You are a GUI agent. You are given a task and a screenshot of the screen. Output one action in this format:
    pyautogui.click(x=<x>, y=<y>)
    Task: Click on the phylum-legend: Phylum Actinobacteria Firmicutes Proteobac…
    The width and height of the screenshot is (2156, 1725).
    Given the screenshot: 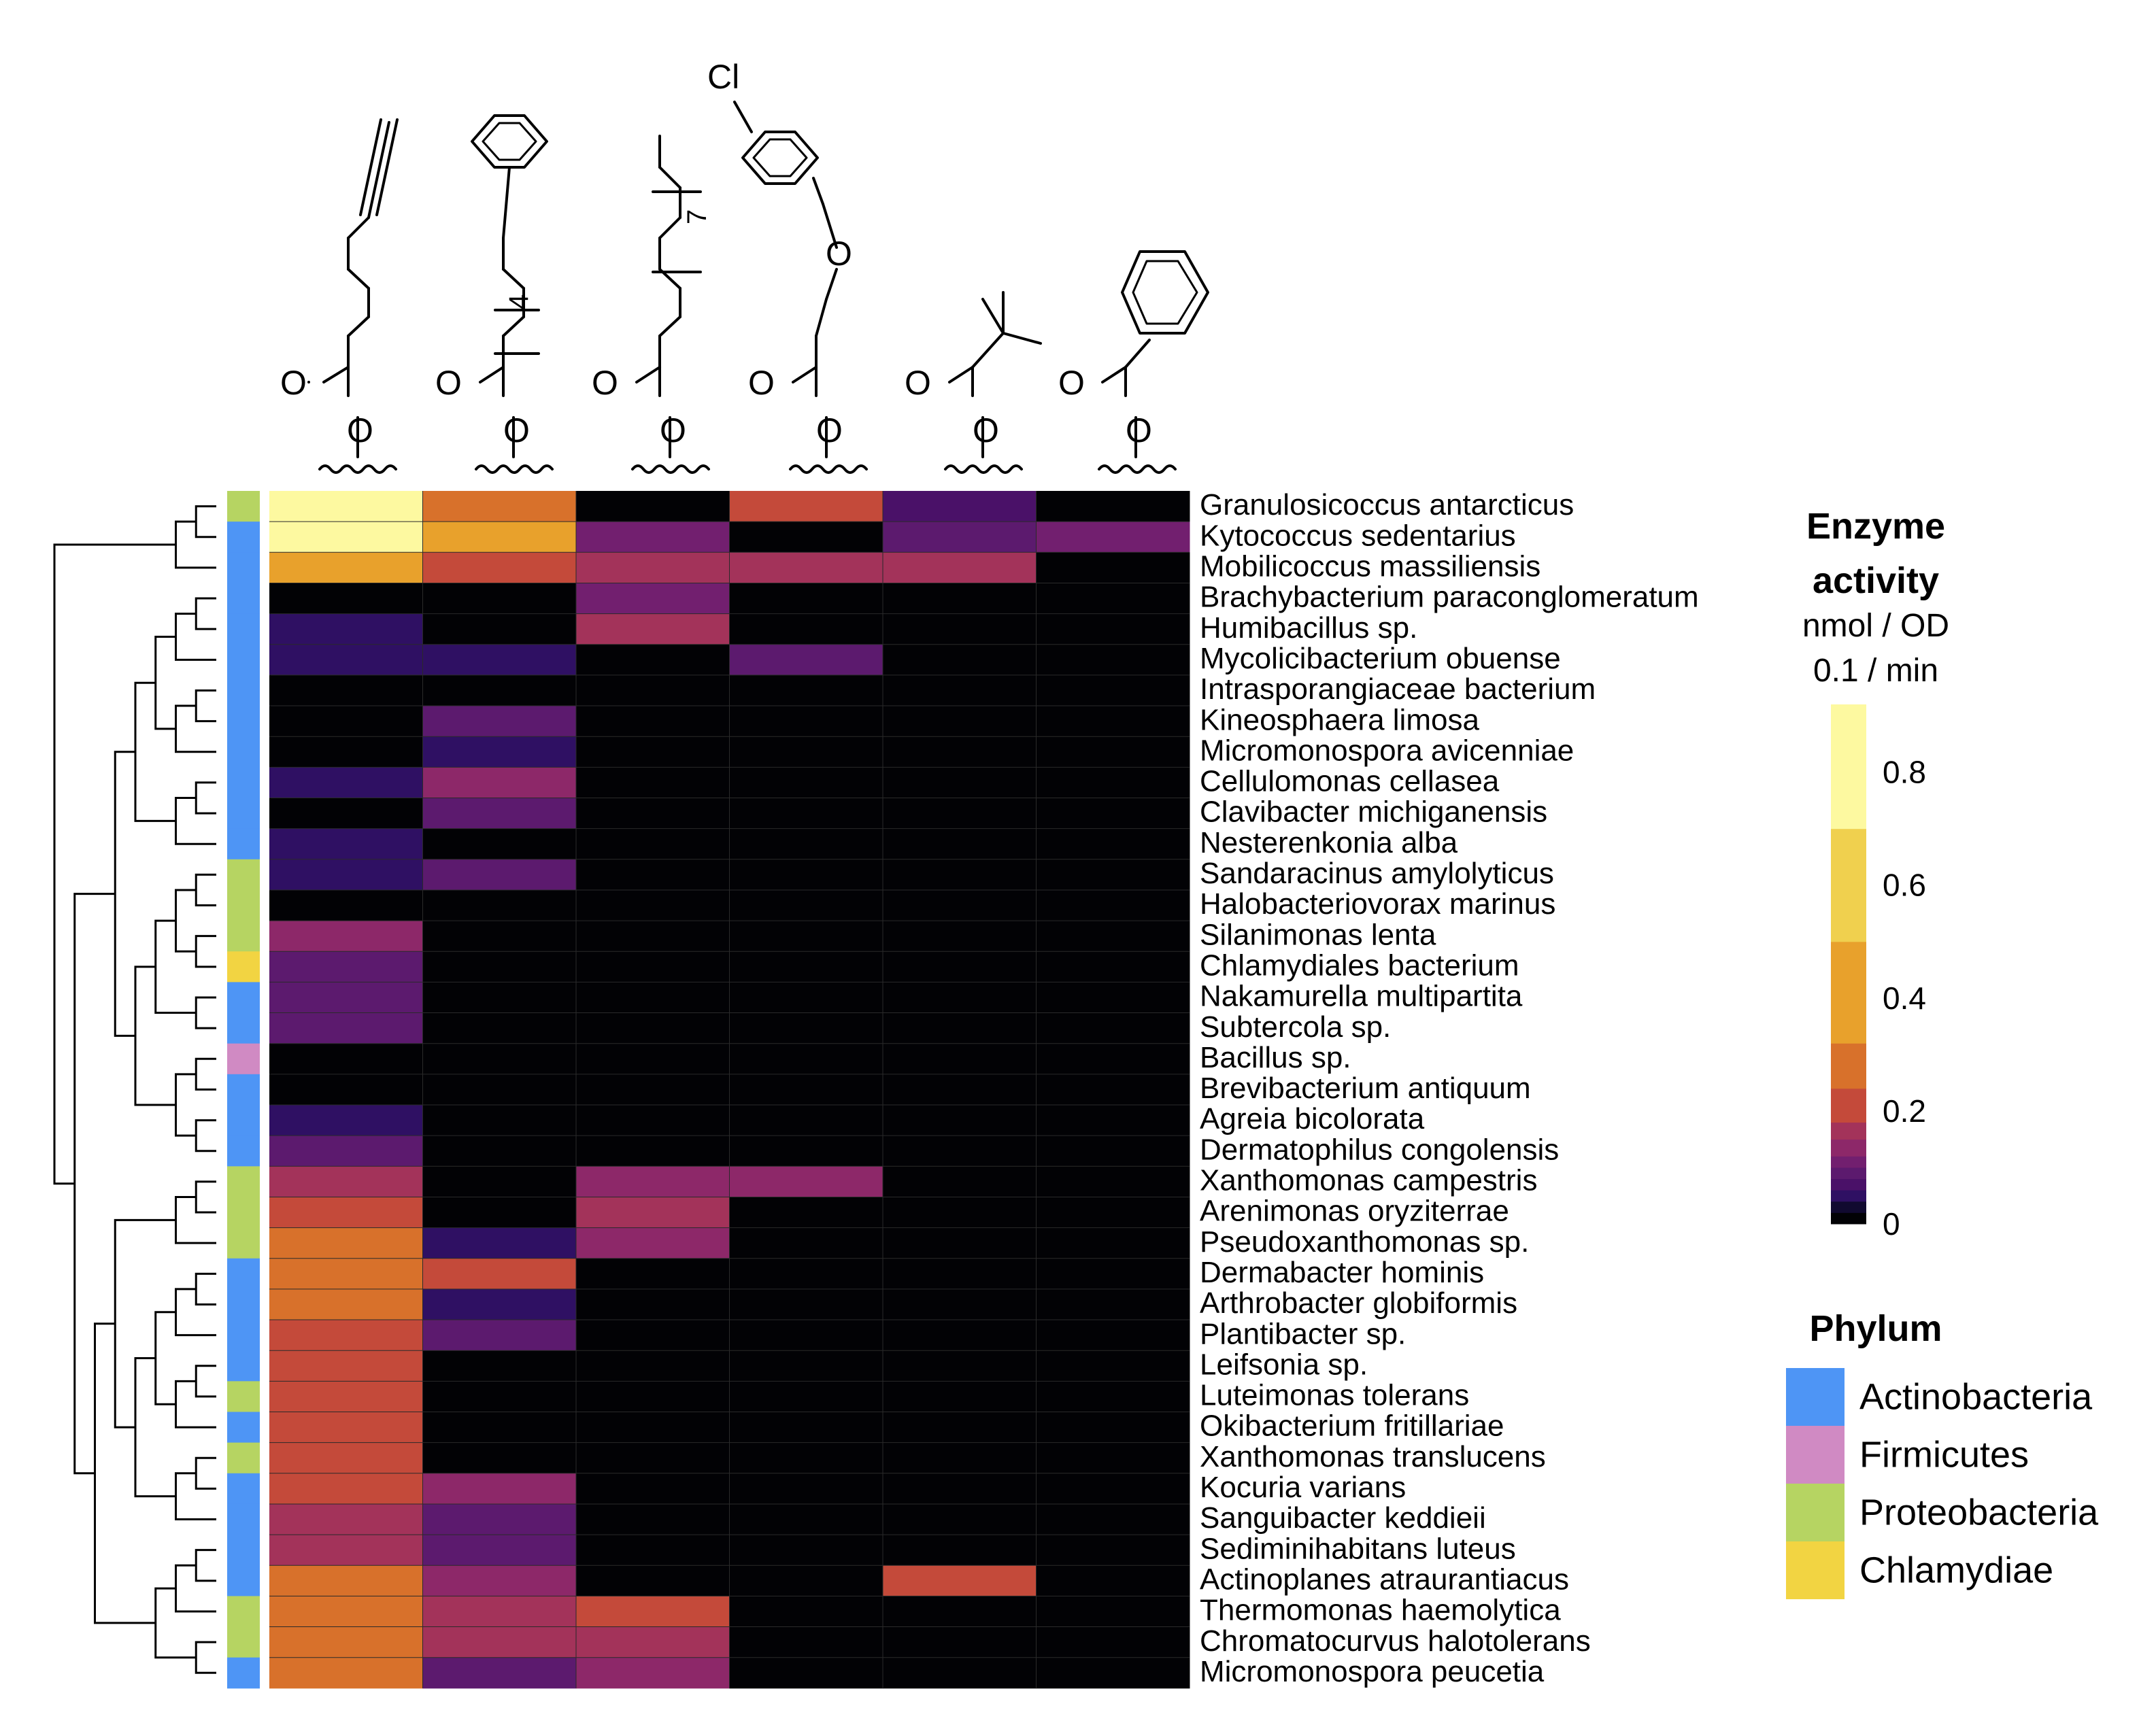 What is the action you would take?
    pyautogui.click(x=1942, y=1454)
    